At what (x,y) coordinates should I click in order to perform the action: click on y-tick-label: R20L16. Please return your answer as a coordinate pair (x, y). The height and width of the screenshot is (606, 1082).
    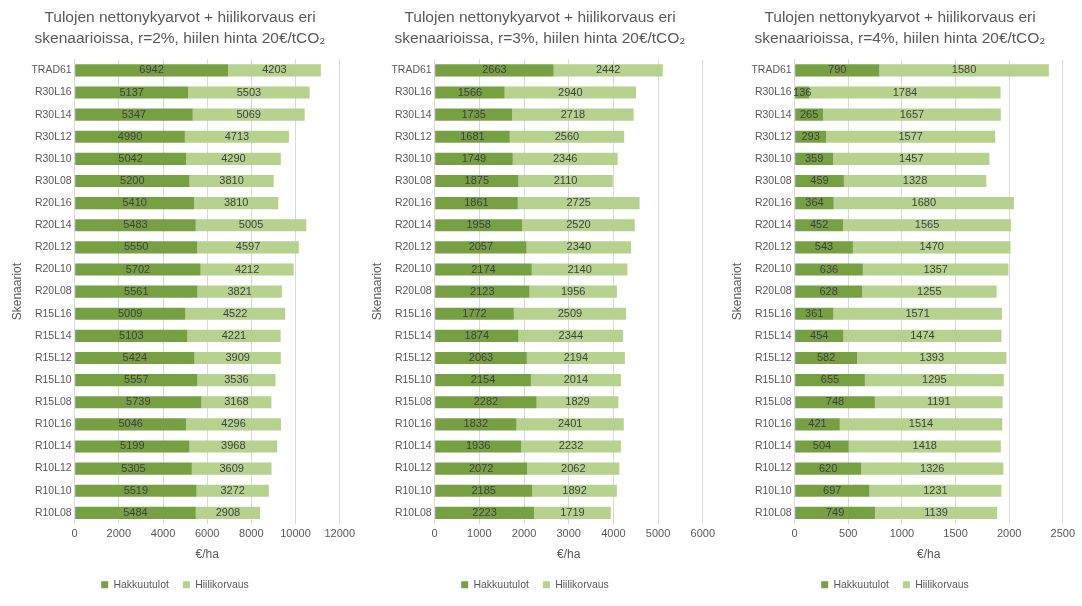
    Looking at the image, I should click on (413, 202).